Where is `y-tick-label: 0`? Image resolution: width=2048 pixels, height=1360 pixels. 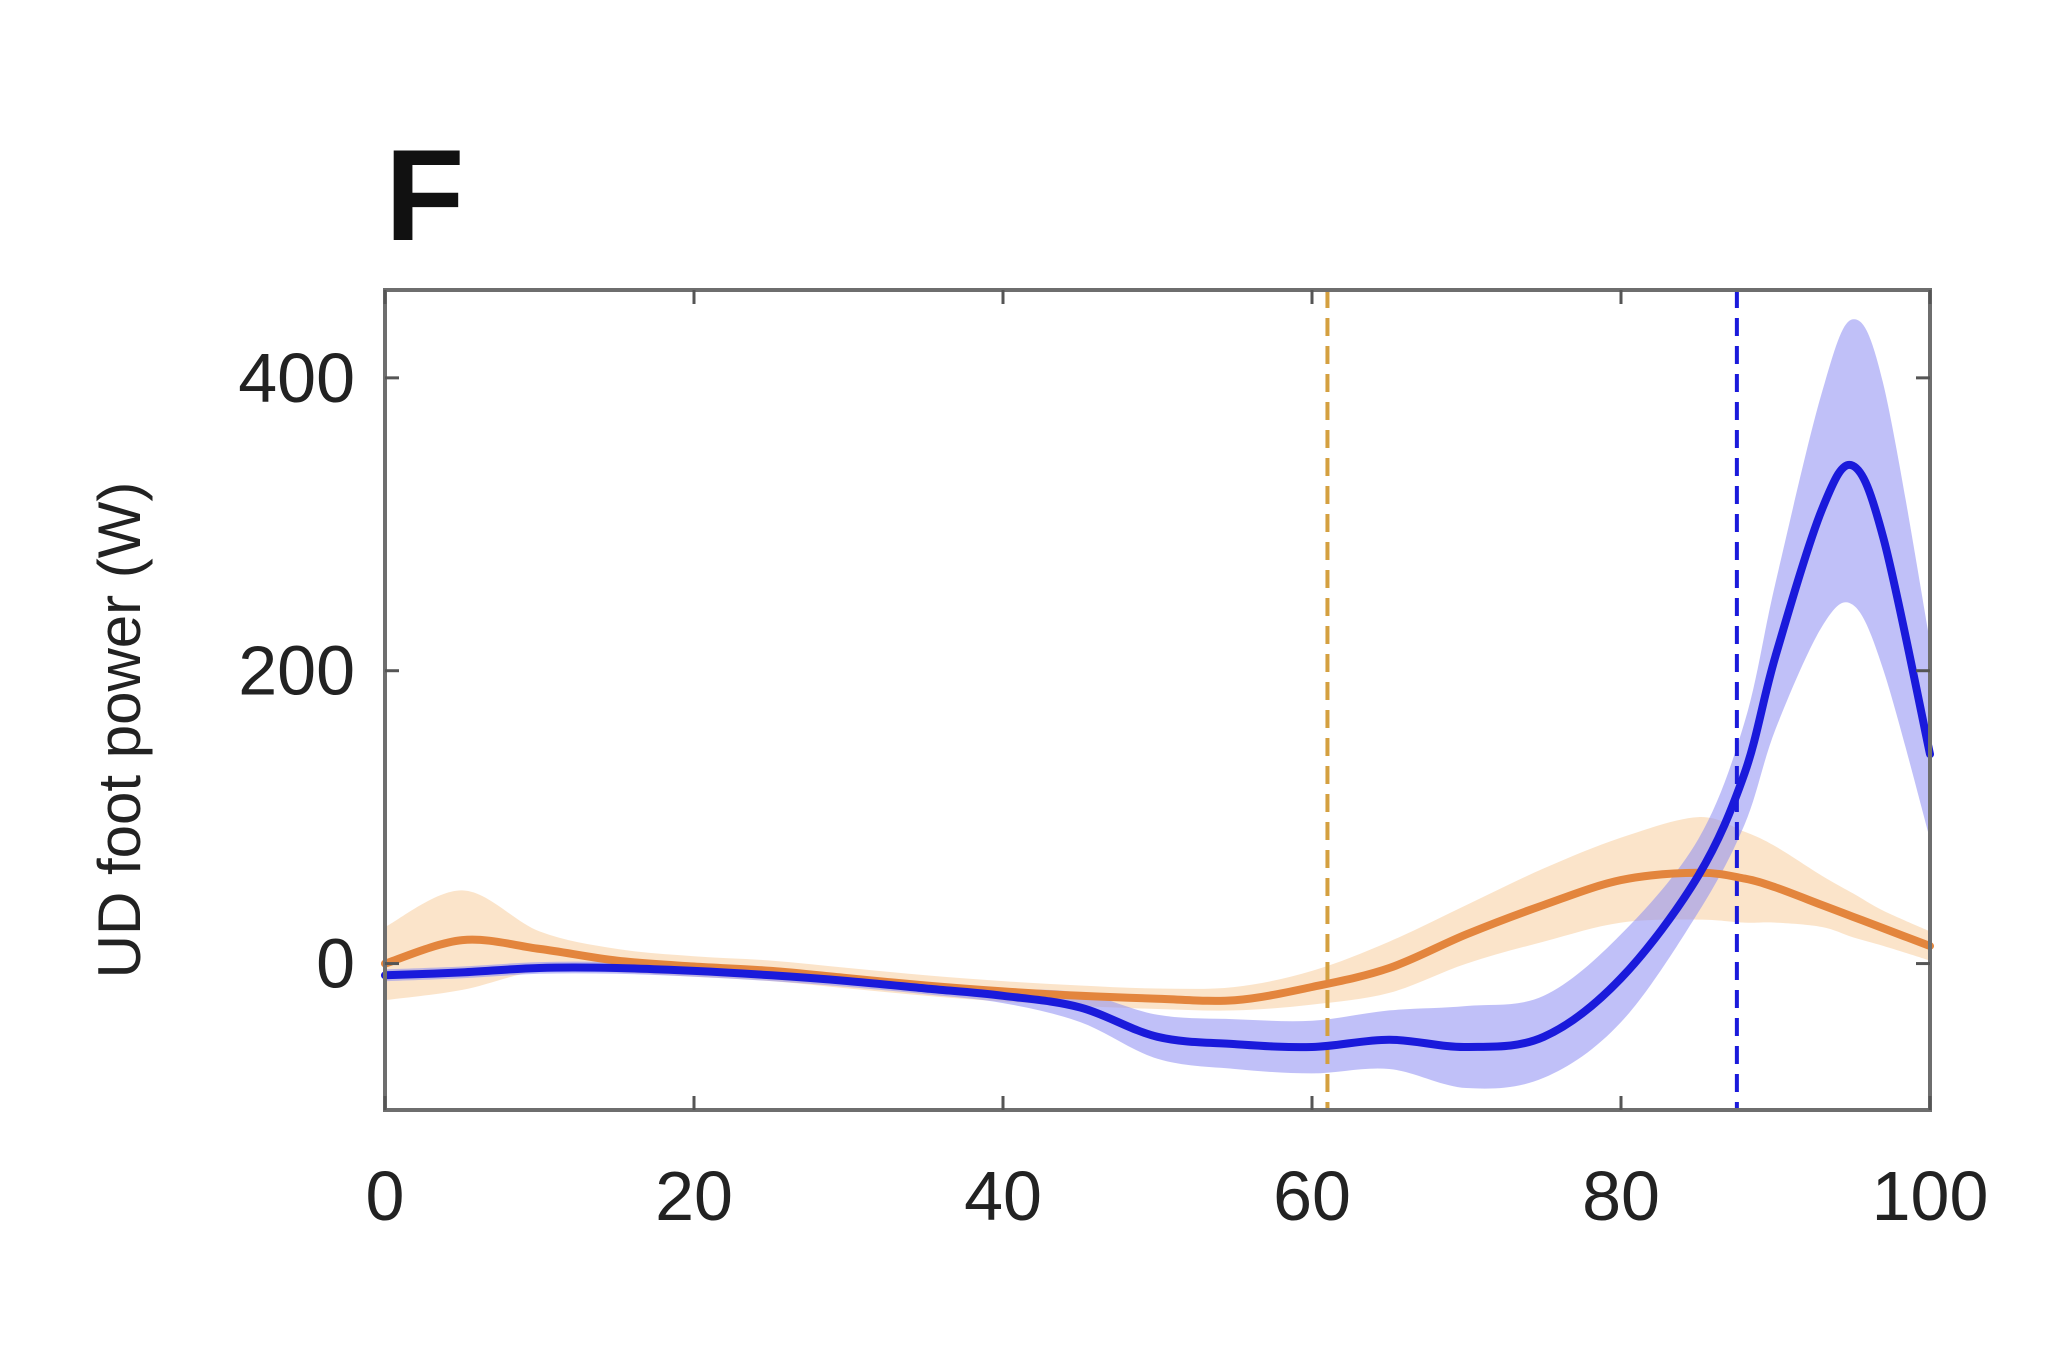 y-tick-label: 0 is located at coordinates (335, 964).